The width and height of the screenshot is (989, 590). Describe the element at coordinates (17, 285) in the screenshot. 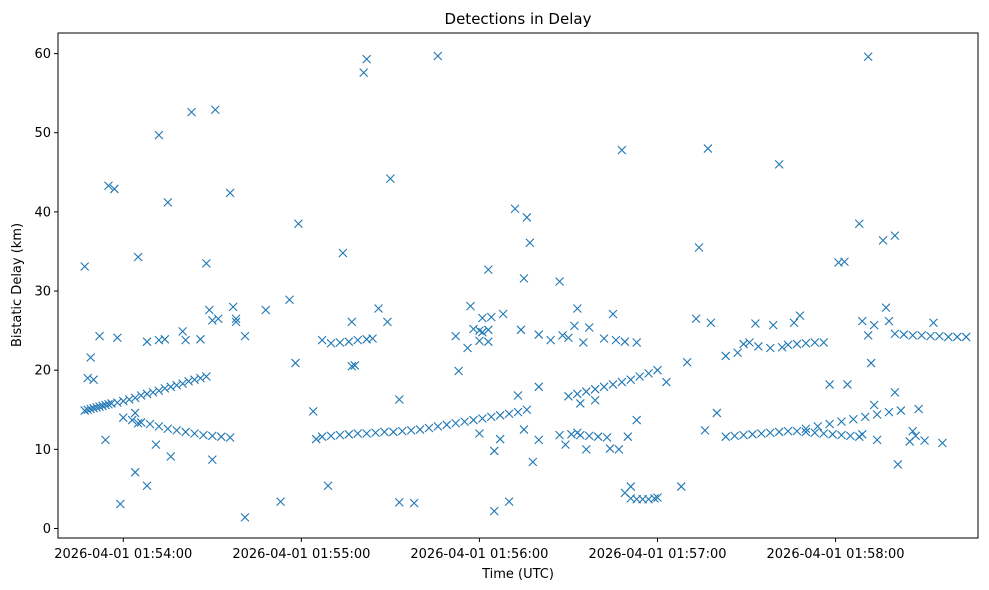

I see `y-axis-label: Bistatic Delay (km)` at that location.